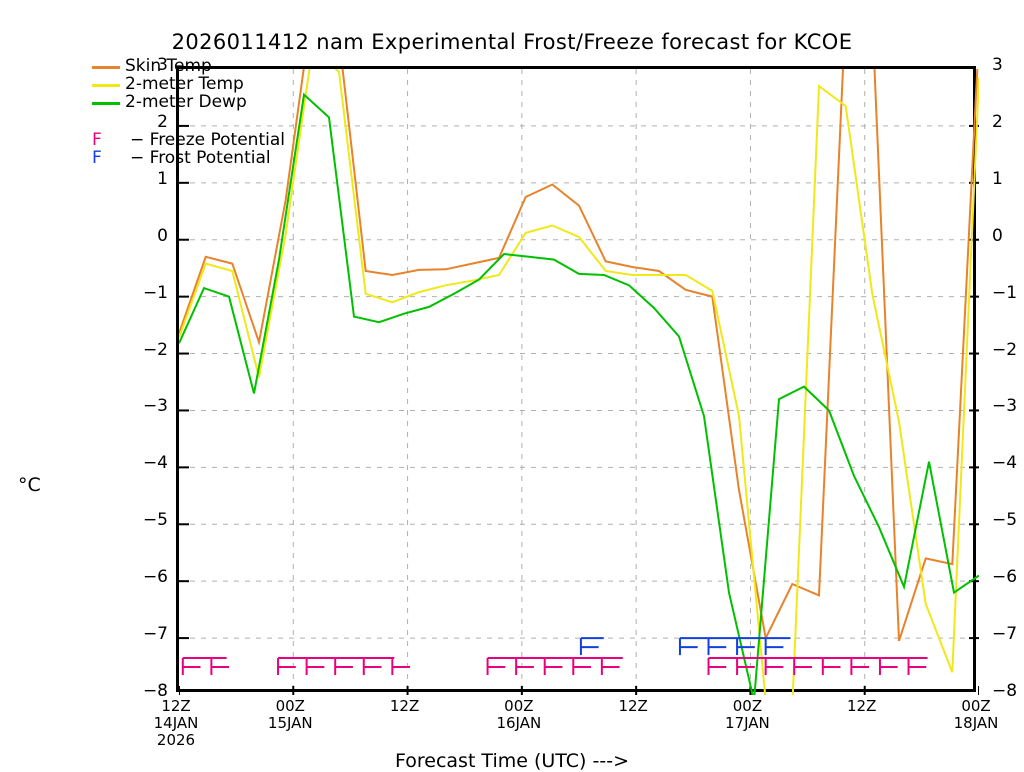 The width and height of the screenshot is (1024, 772). What do you see at coordinates (747, 723) in the screenshot?
I see `x-tick-line-l2: 17JAN` at bounding box center [747, 723].